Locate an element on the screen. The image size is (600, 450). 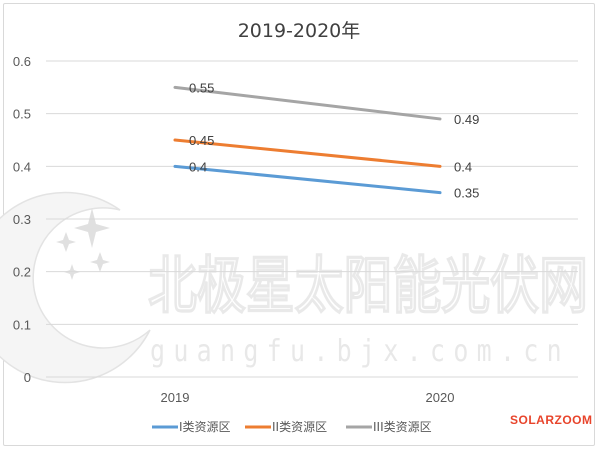
y-tick-label: 0.5 is located at coordinates (22, 114).